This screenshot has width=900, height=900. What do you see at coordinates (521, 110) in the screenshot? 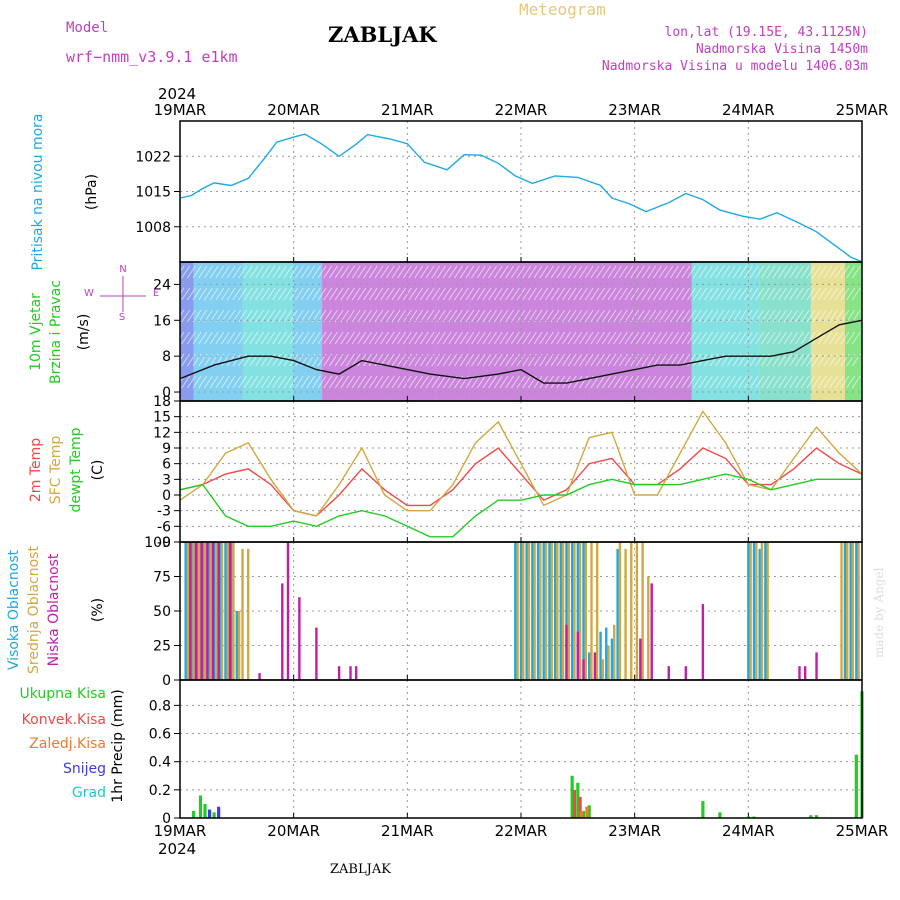
I see `top-date-label-3: 22MAR` at bounding box center [521, 110].